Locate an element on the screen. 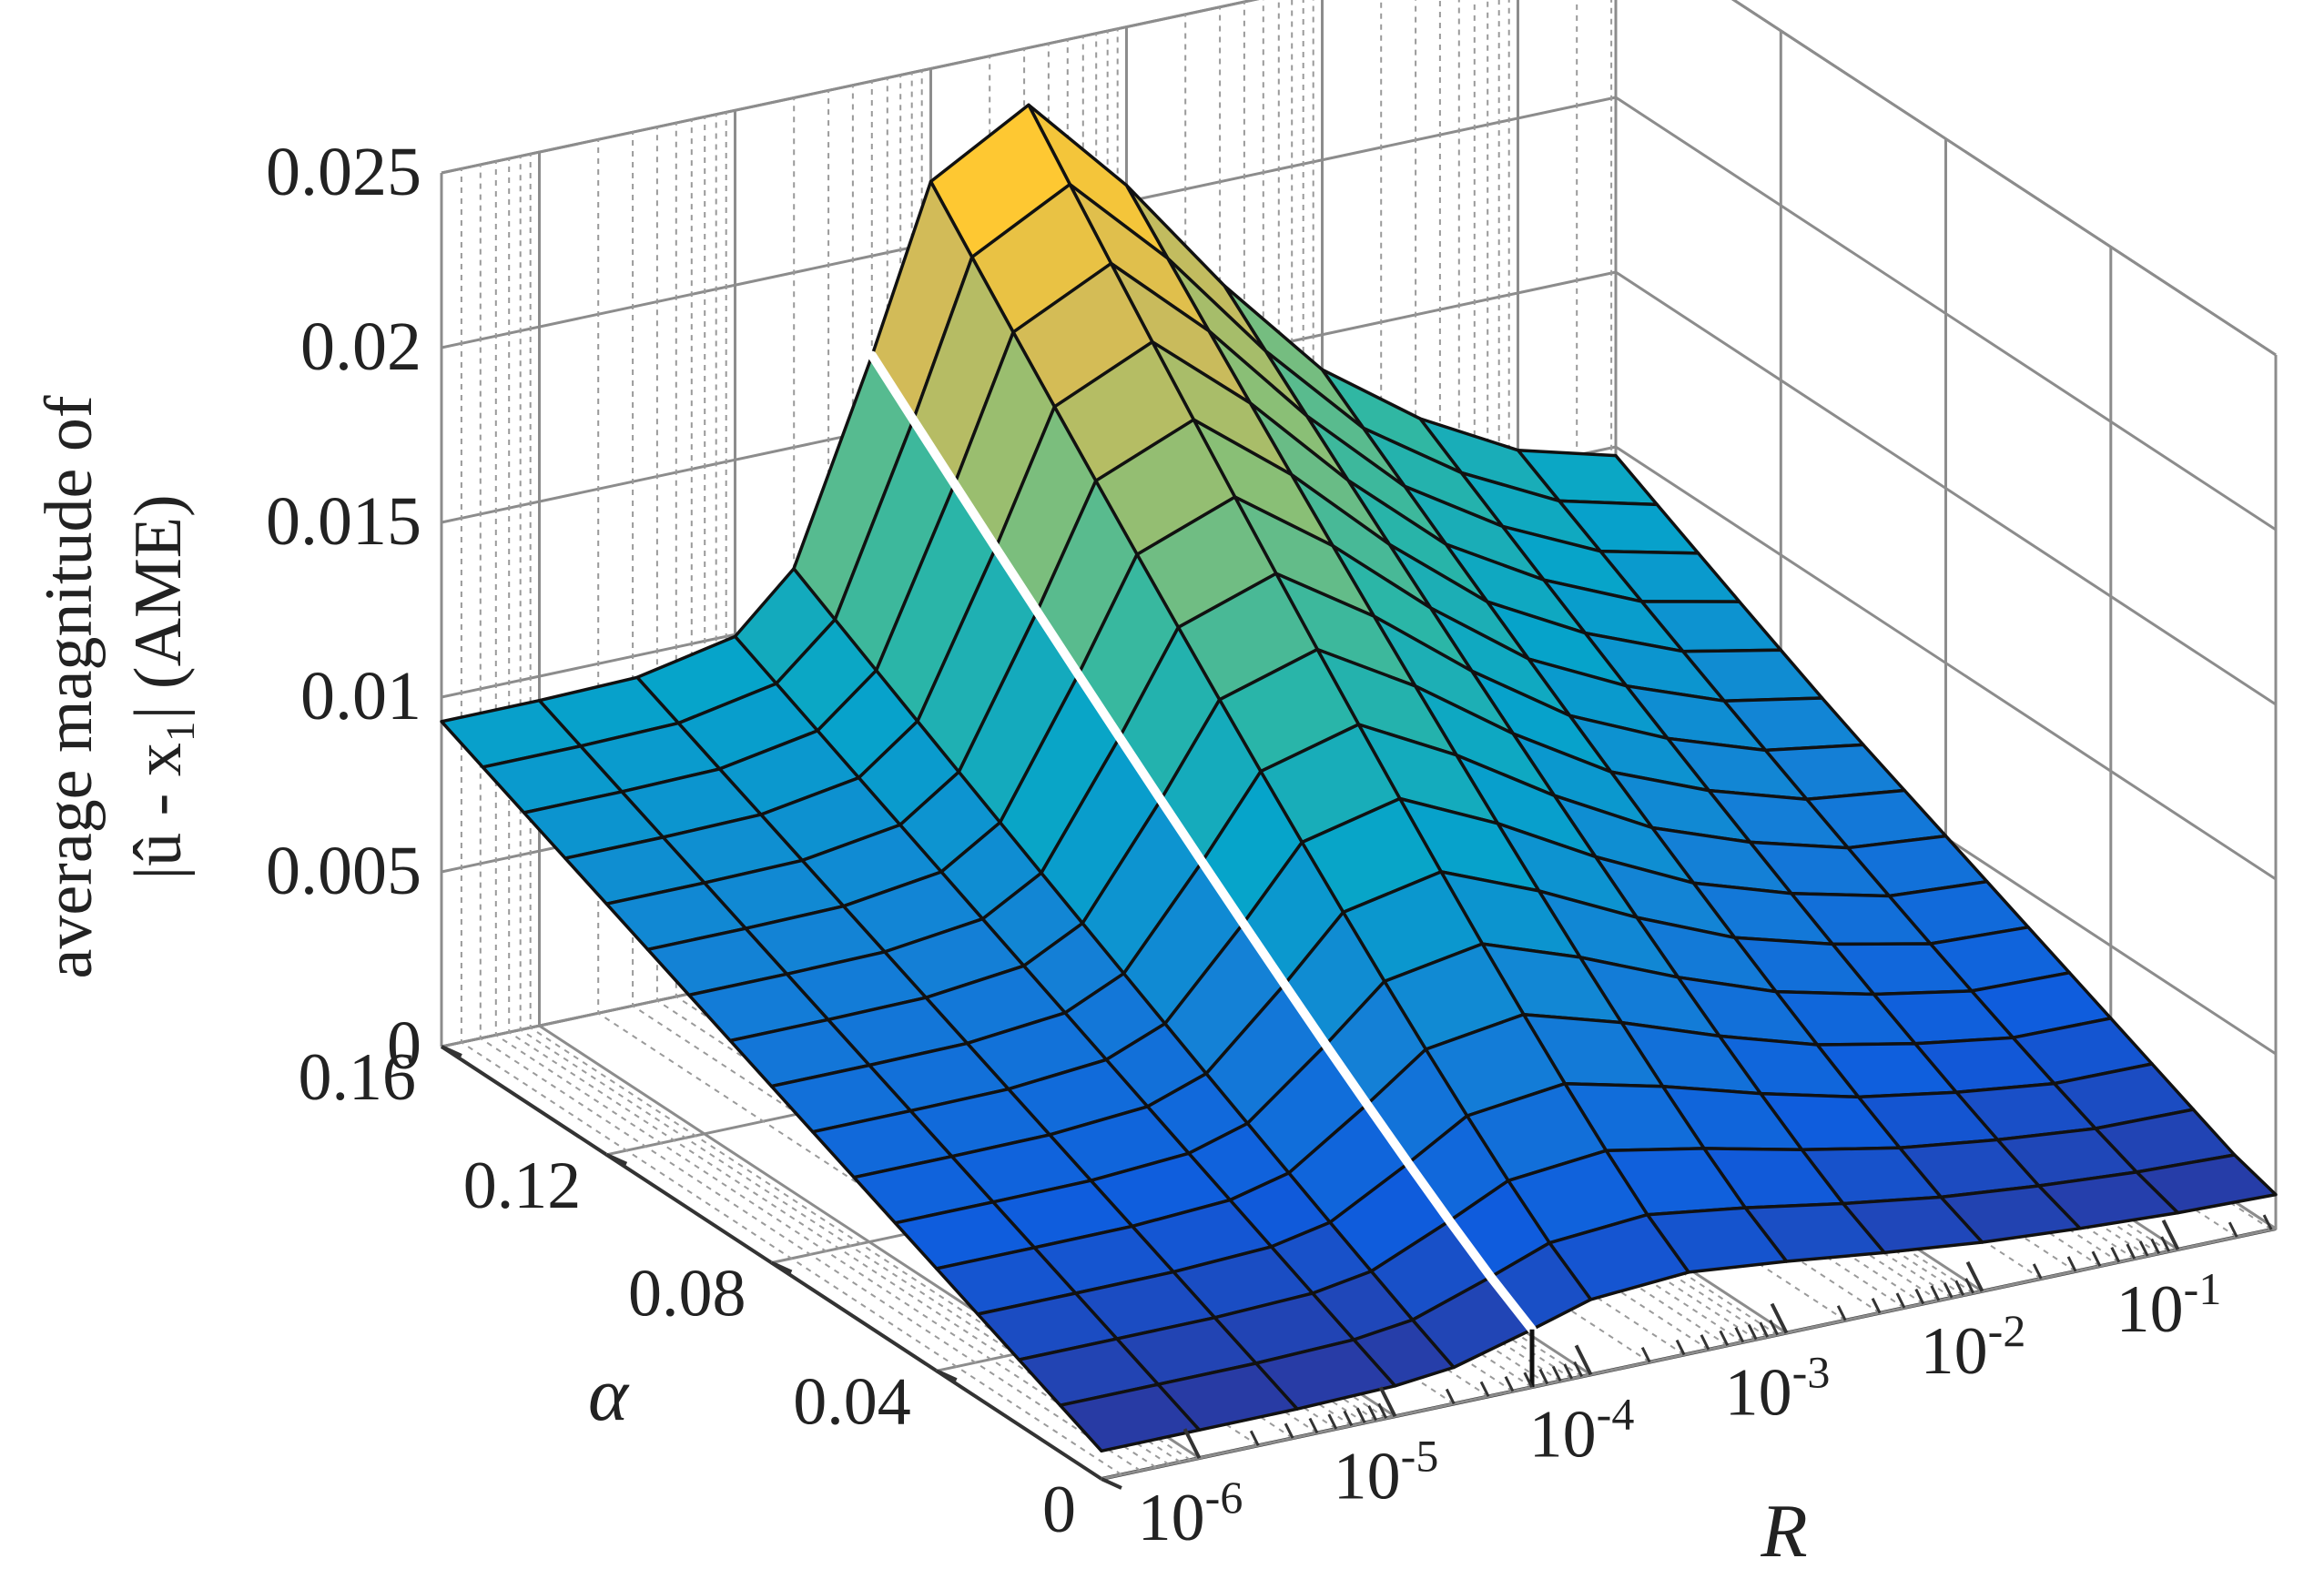 This screenshot has height=1589, width=2324. r-tick-label: 10⁻⁴ is located at coordinates (1582, 1430).